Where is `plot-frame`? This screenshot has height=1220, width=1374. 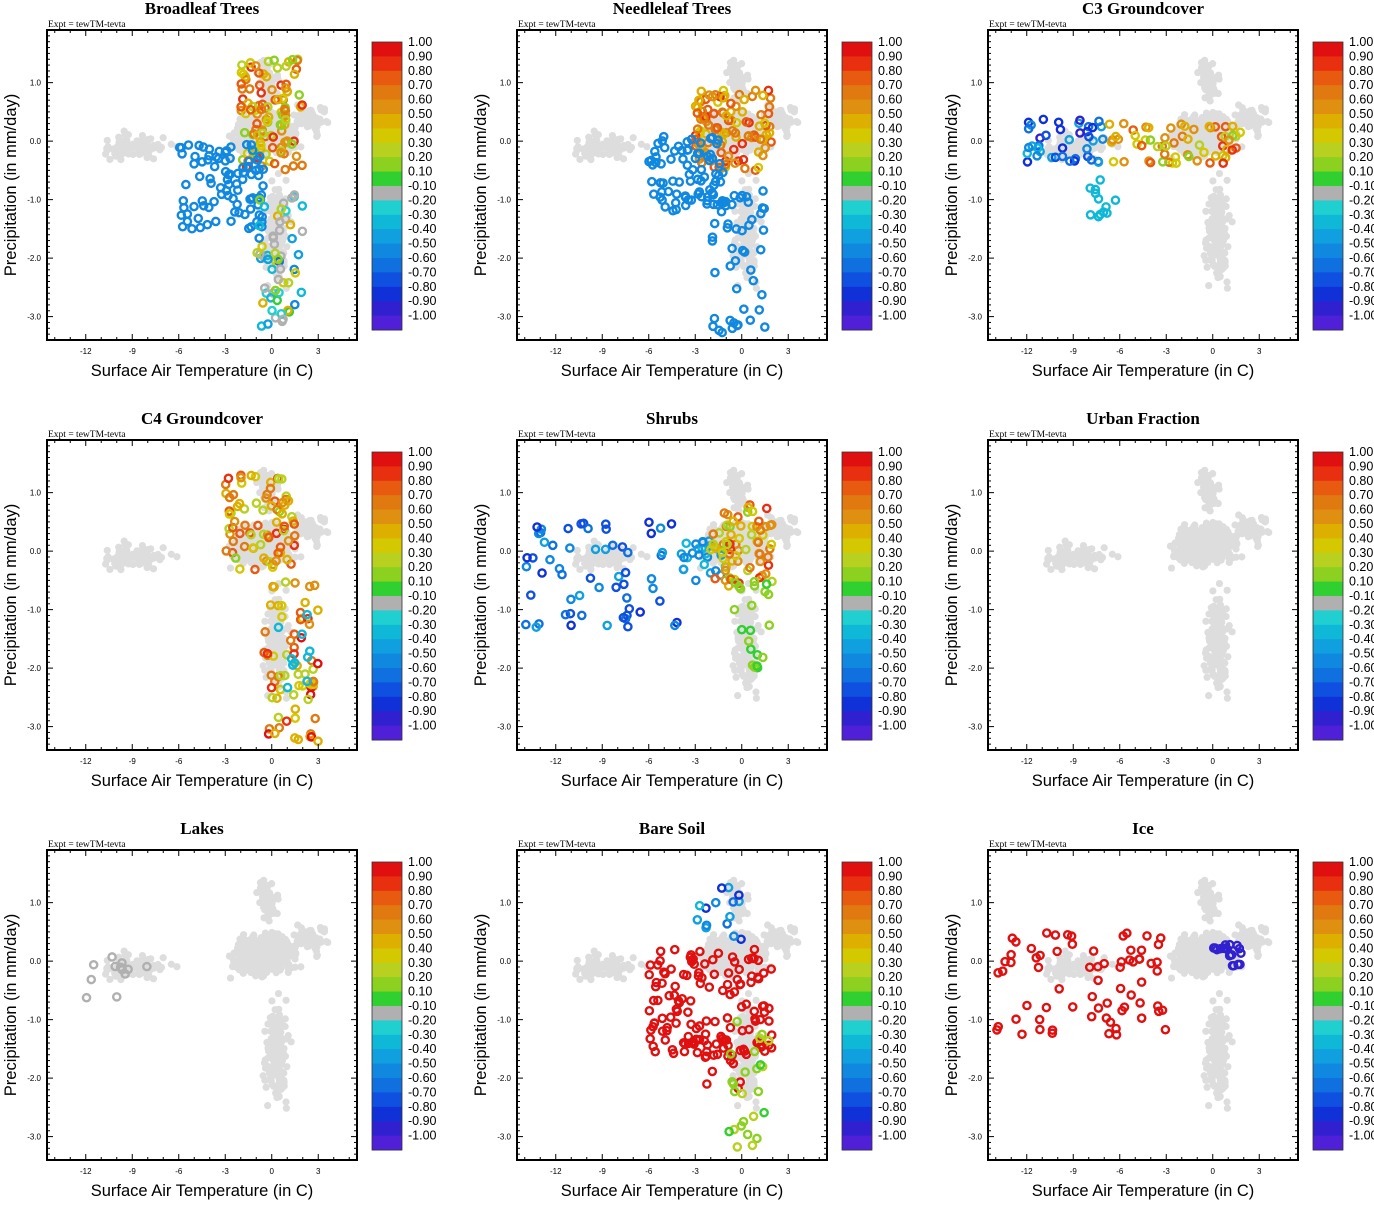
plot-frame is located at coordinates (202, 185).